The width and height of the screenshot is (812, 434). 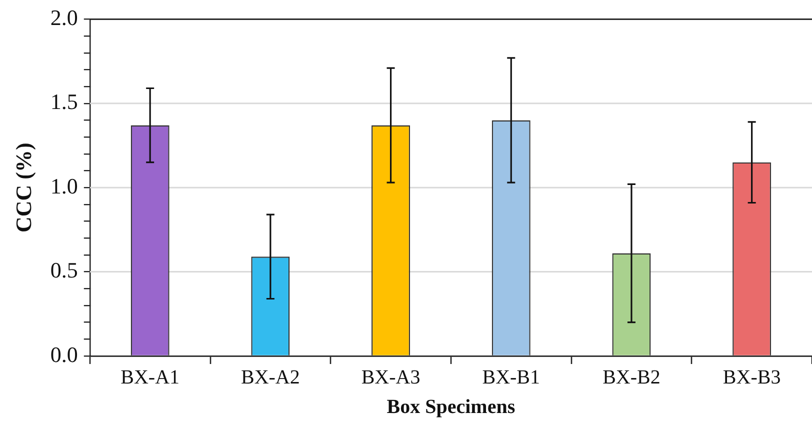 What do you see at coordinates (270, 377) in the screenshot?
I see `x-tick-label: BX-A2` at bounding box center [270, 377].